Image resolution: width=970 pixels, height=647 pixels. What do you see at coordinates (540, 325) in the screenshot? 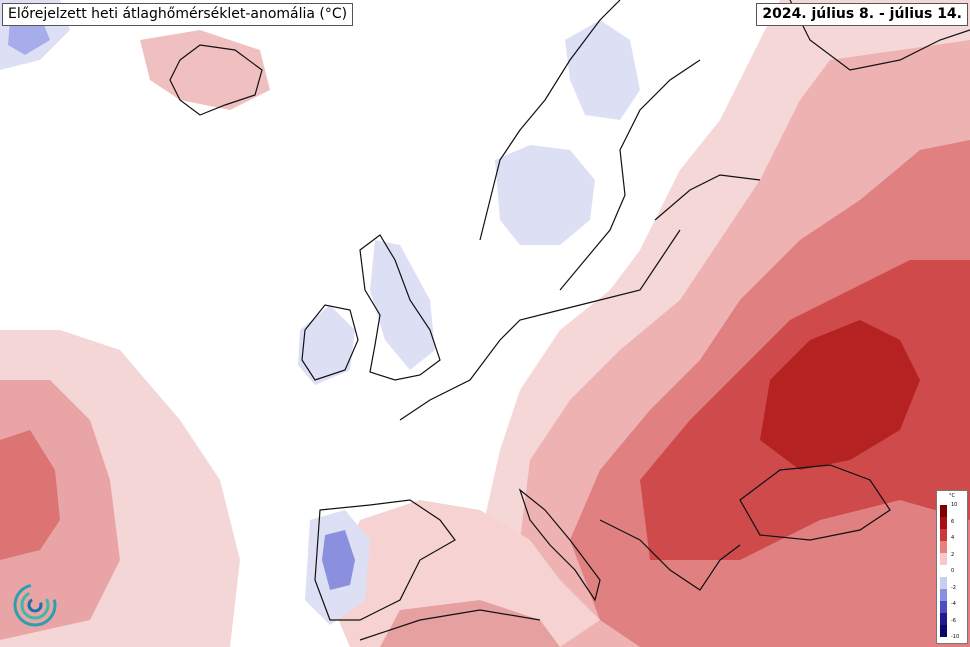
I see `coast-continent` at bounding box center [540, 325].